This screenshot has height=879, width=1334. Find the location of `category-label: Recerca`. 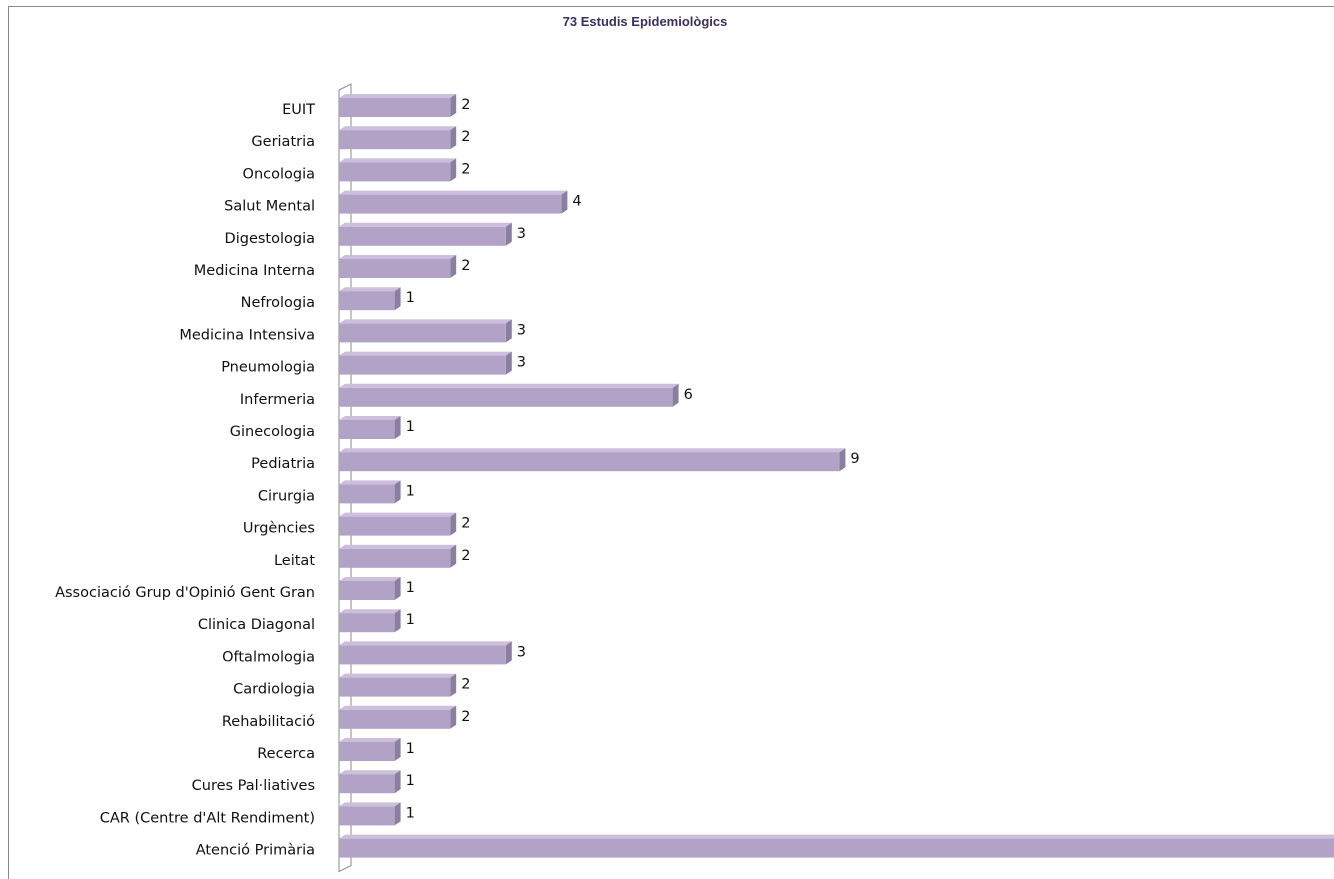

category-label: Recerca is located at coordinates (286, 754).